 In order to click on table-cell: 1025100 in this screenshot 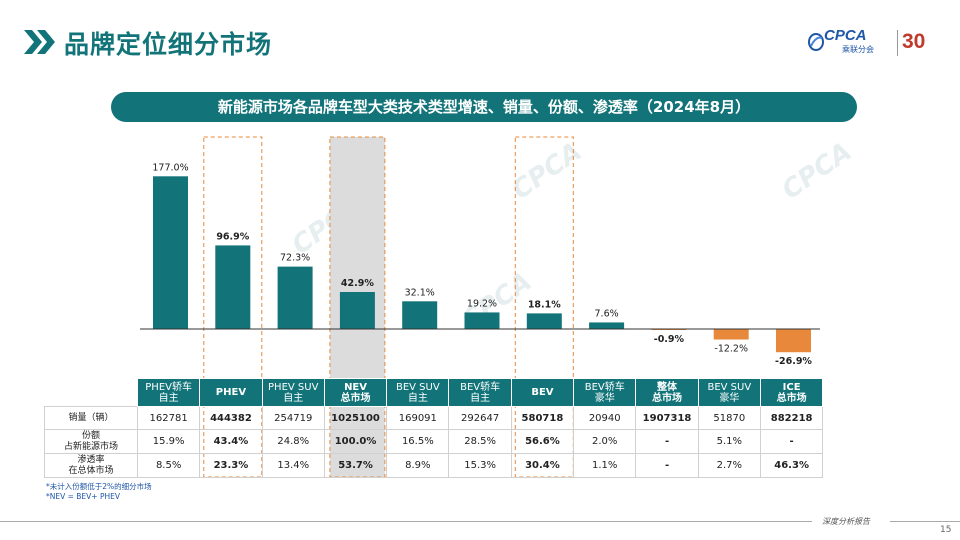, I will do `click(355, 418)`.